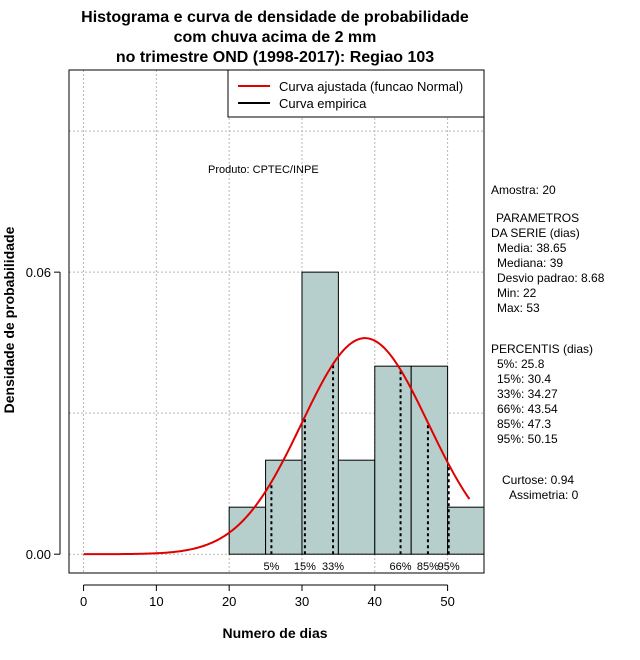 The width and height of the screenshot is (640, 660). Describe the element at coordinates (449, 567) in the screenshot. I see `percentile-label: 95%` at that location.